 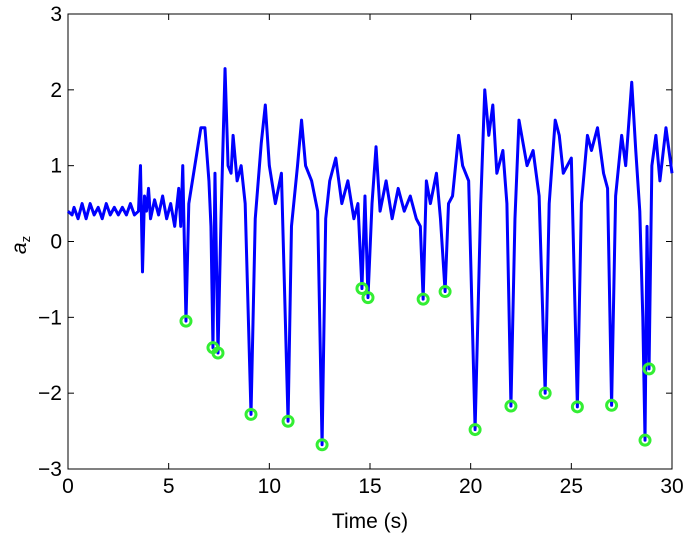 What do you see at coordinates (269, 486) in the screenshot?
I see `x-tick-label: 10` at bounding box center [269, 486].